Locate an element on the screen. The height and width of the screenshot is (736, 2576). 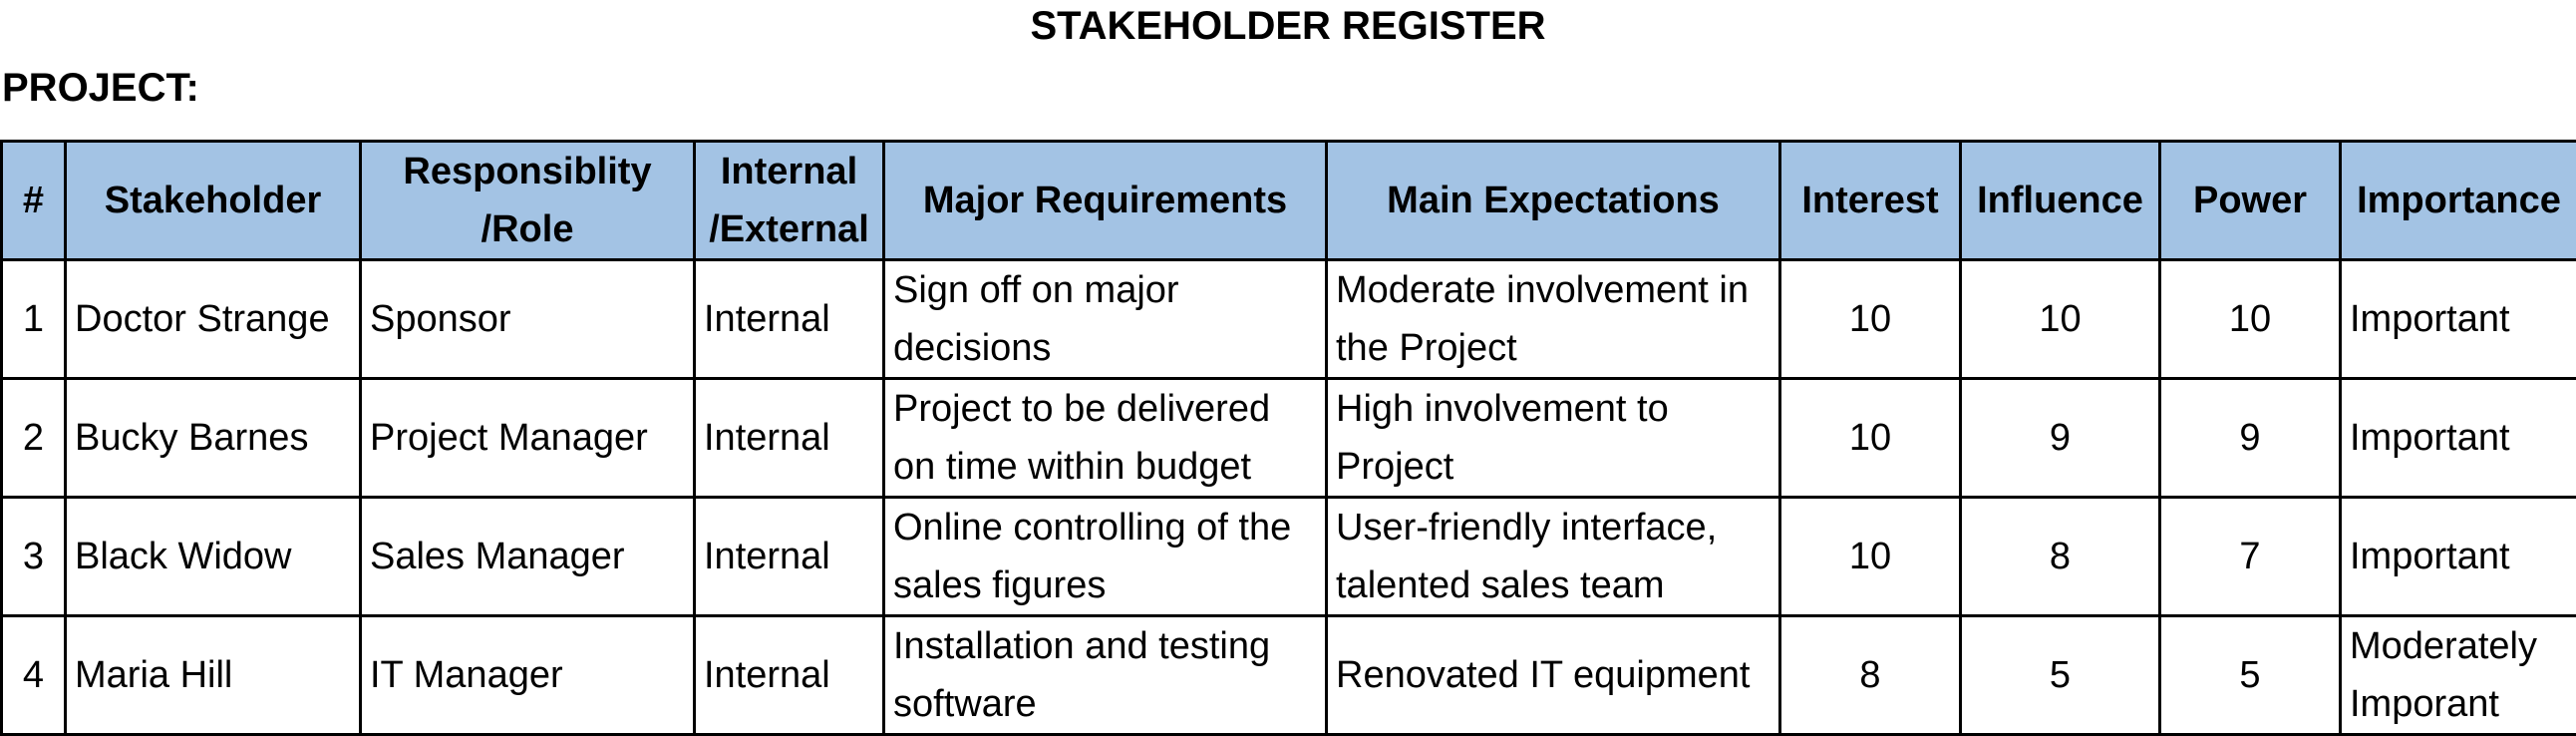
requirements-cell: Sign off on major decisions is located at coordinates (1105, 319).